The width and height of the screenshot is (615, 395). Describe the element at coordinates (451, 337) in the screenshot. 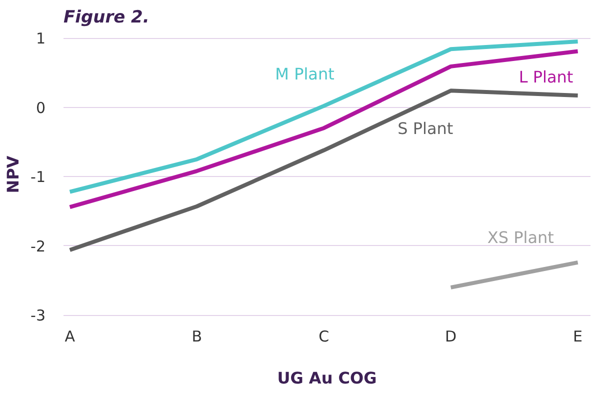

I see `x-tick-label: D` at that location.